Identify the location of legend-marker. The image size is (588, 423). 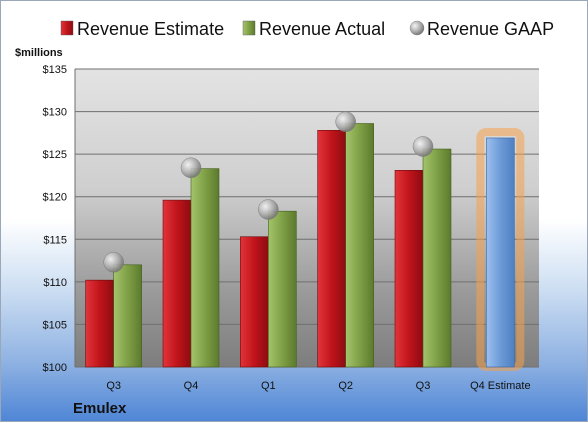
(417, 28).